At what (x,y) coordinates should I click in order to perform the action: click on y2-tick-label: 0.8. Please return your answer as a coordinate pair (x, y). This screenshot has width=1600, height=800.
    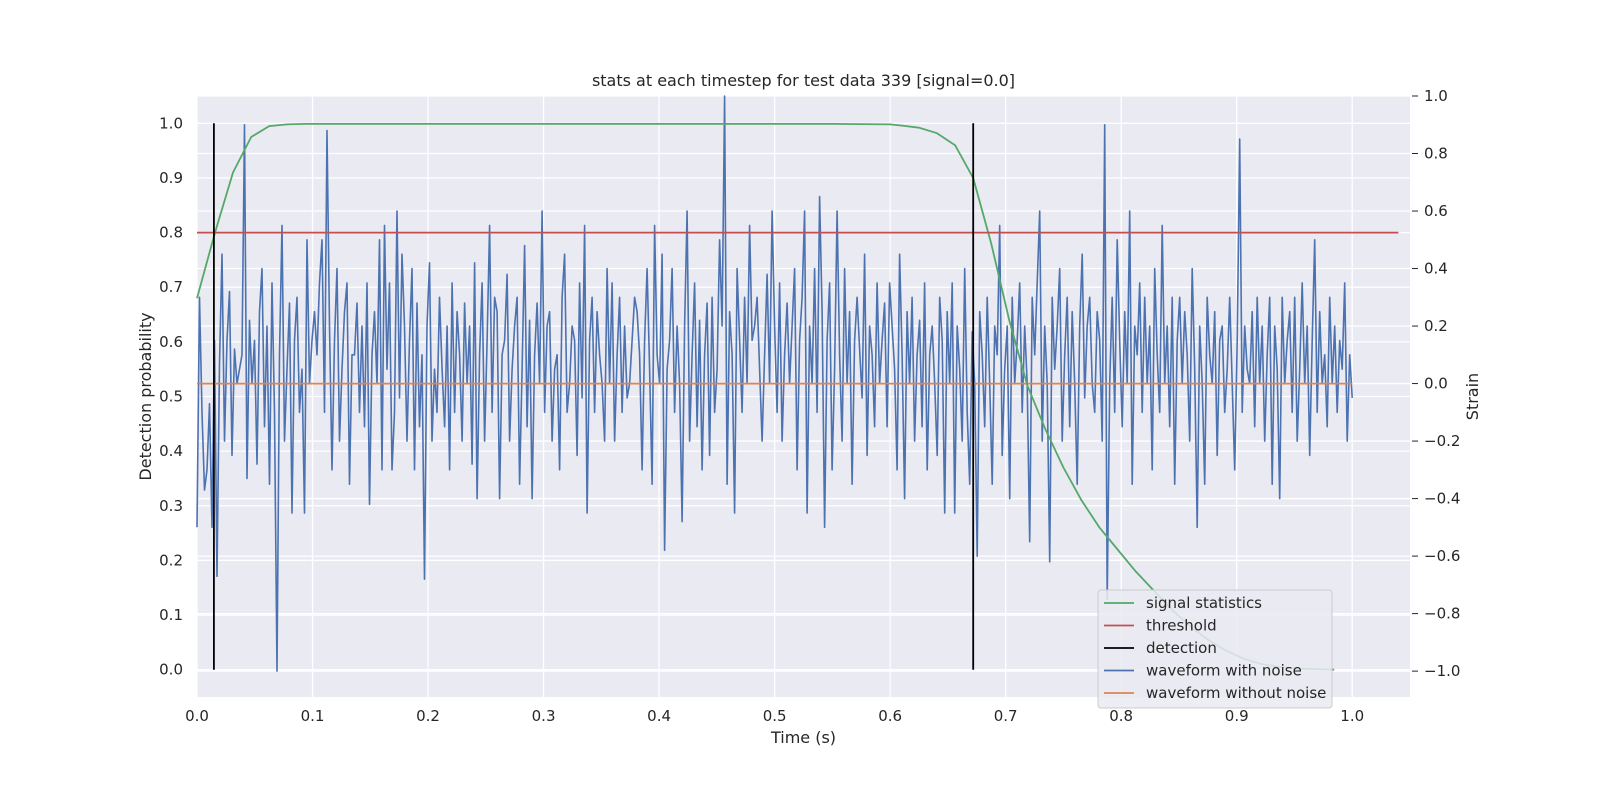
    Looking at the image, I should click on (1436, 154).